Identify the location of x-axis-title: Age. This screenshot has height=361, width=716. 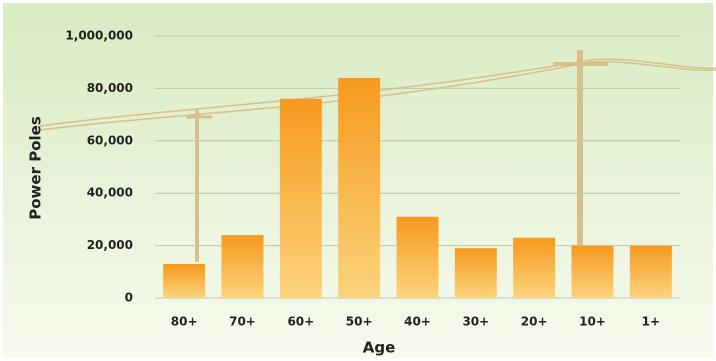
(379, 348).